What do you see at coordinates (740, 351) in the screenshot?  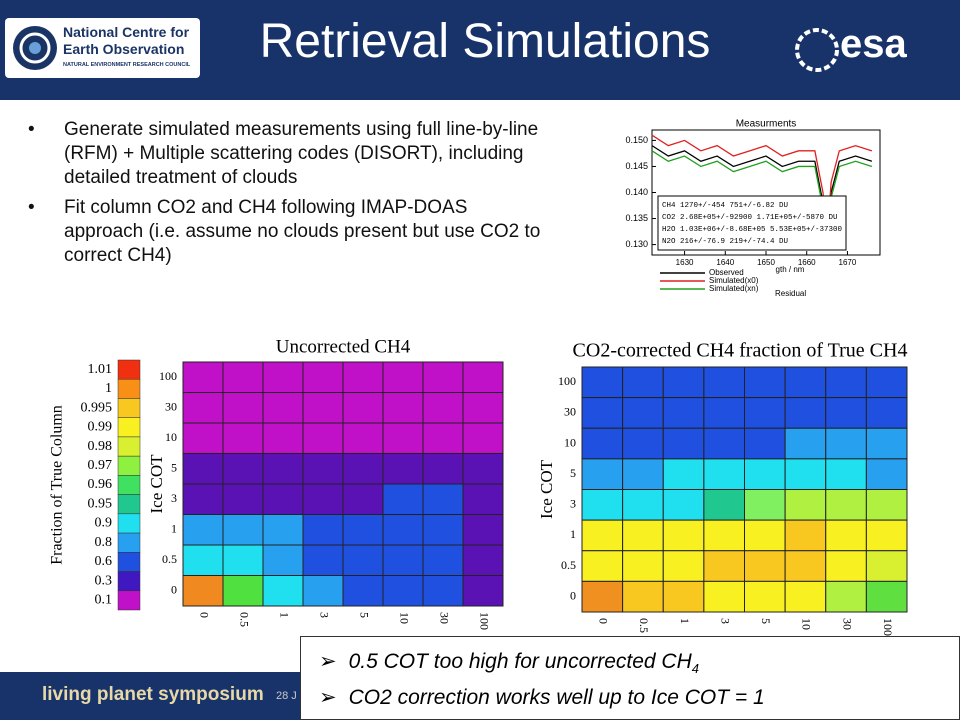 I see `heatmap-title: CO2-corrected CH4 fraction of True CH4` at bounding box center [740, 351].